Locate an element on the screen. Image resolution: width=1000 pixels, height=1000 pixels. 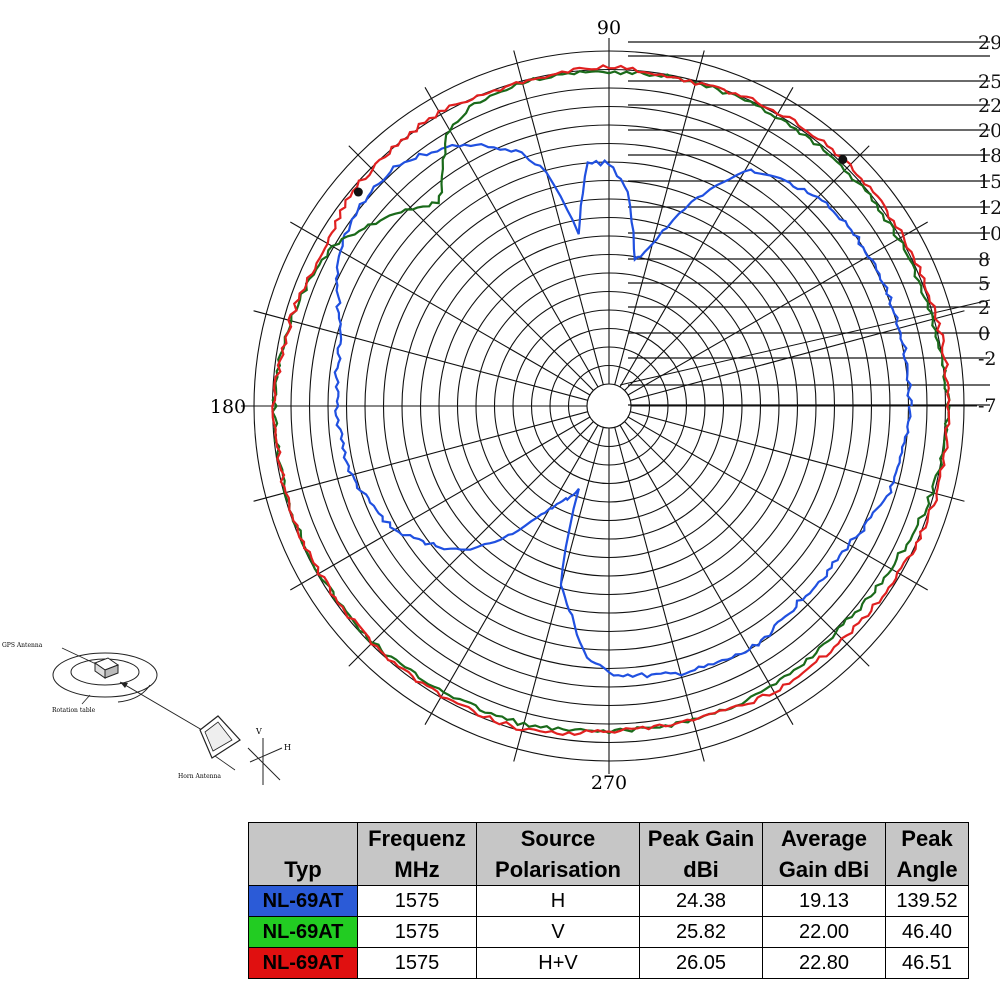
angle-label-90: 90 is located at coordinates (609, 28).